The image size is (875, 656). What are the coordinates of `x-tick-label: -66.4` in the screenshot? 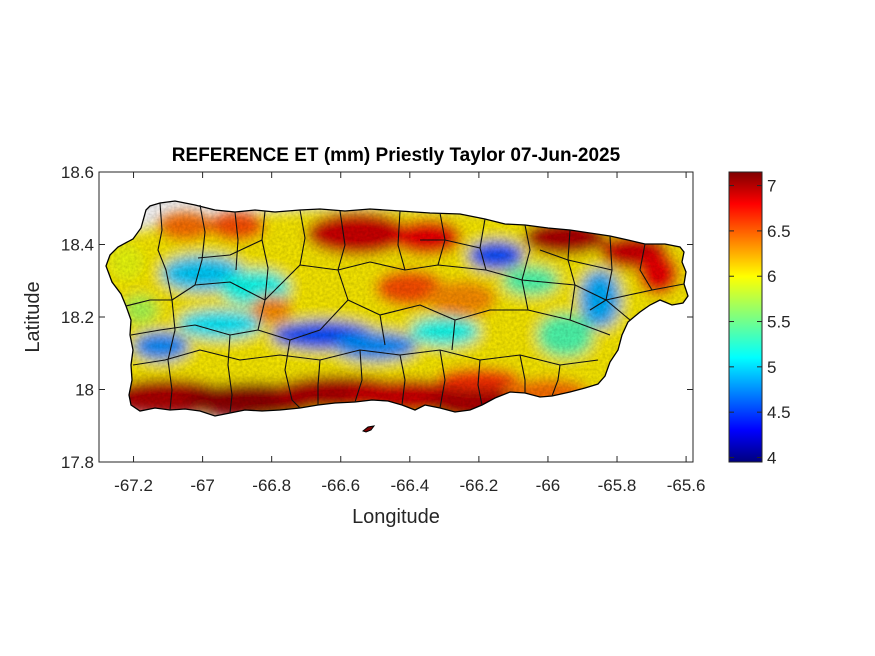 It's located at (409, 485).